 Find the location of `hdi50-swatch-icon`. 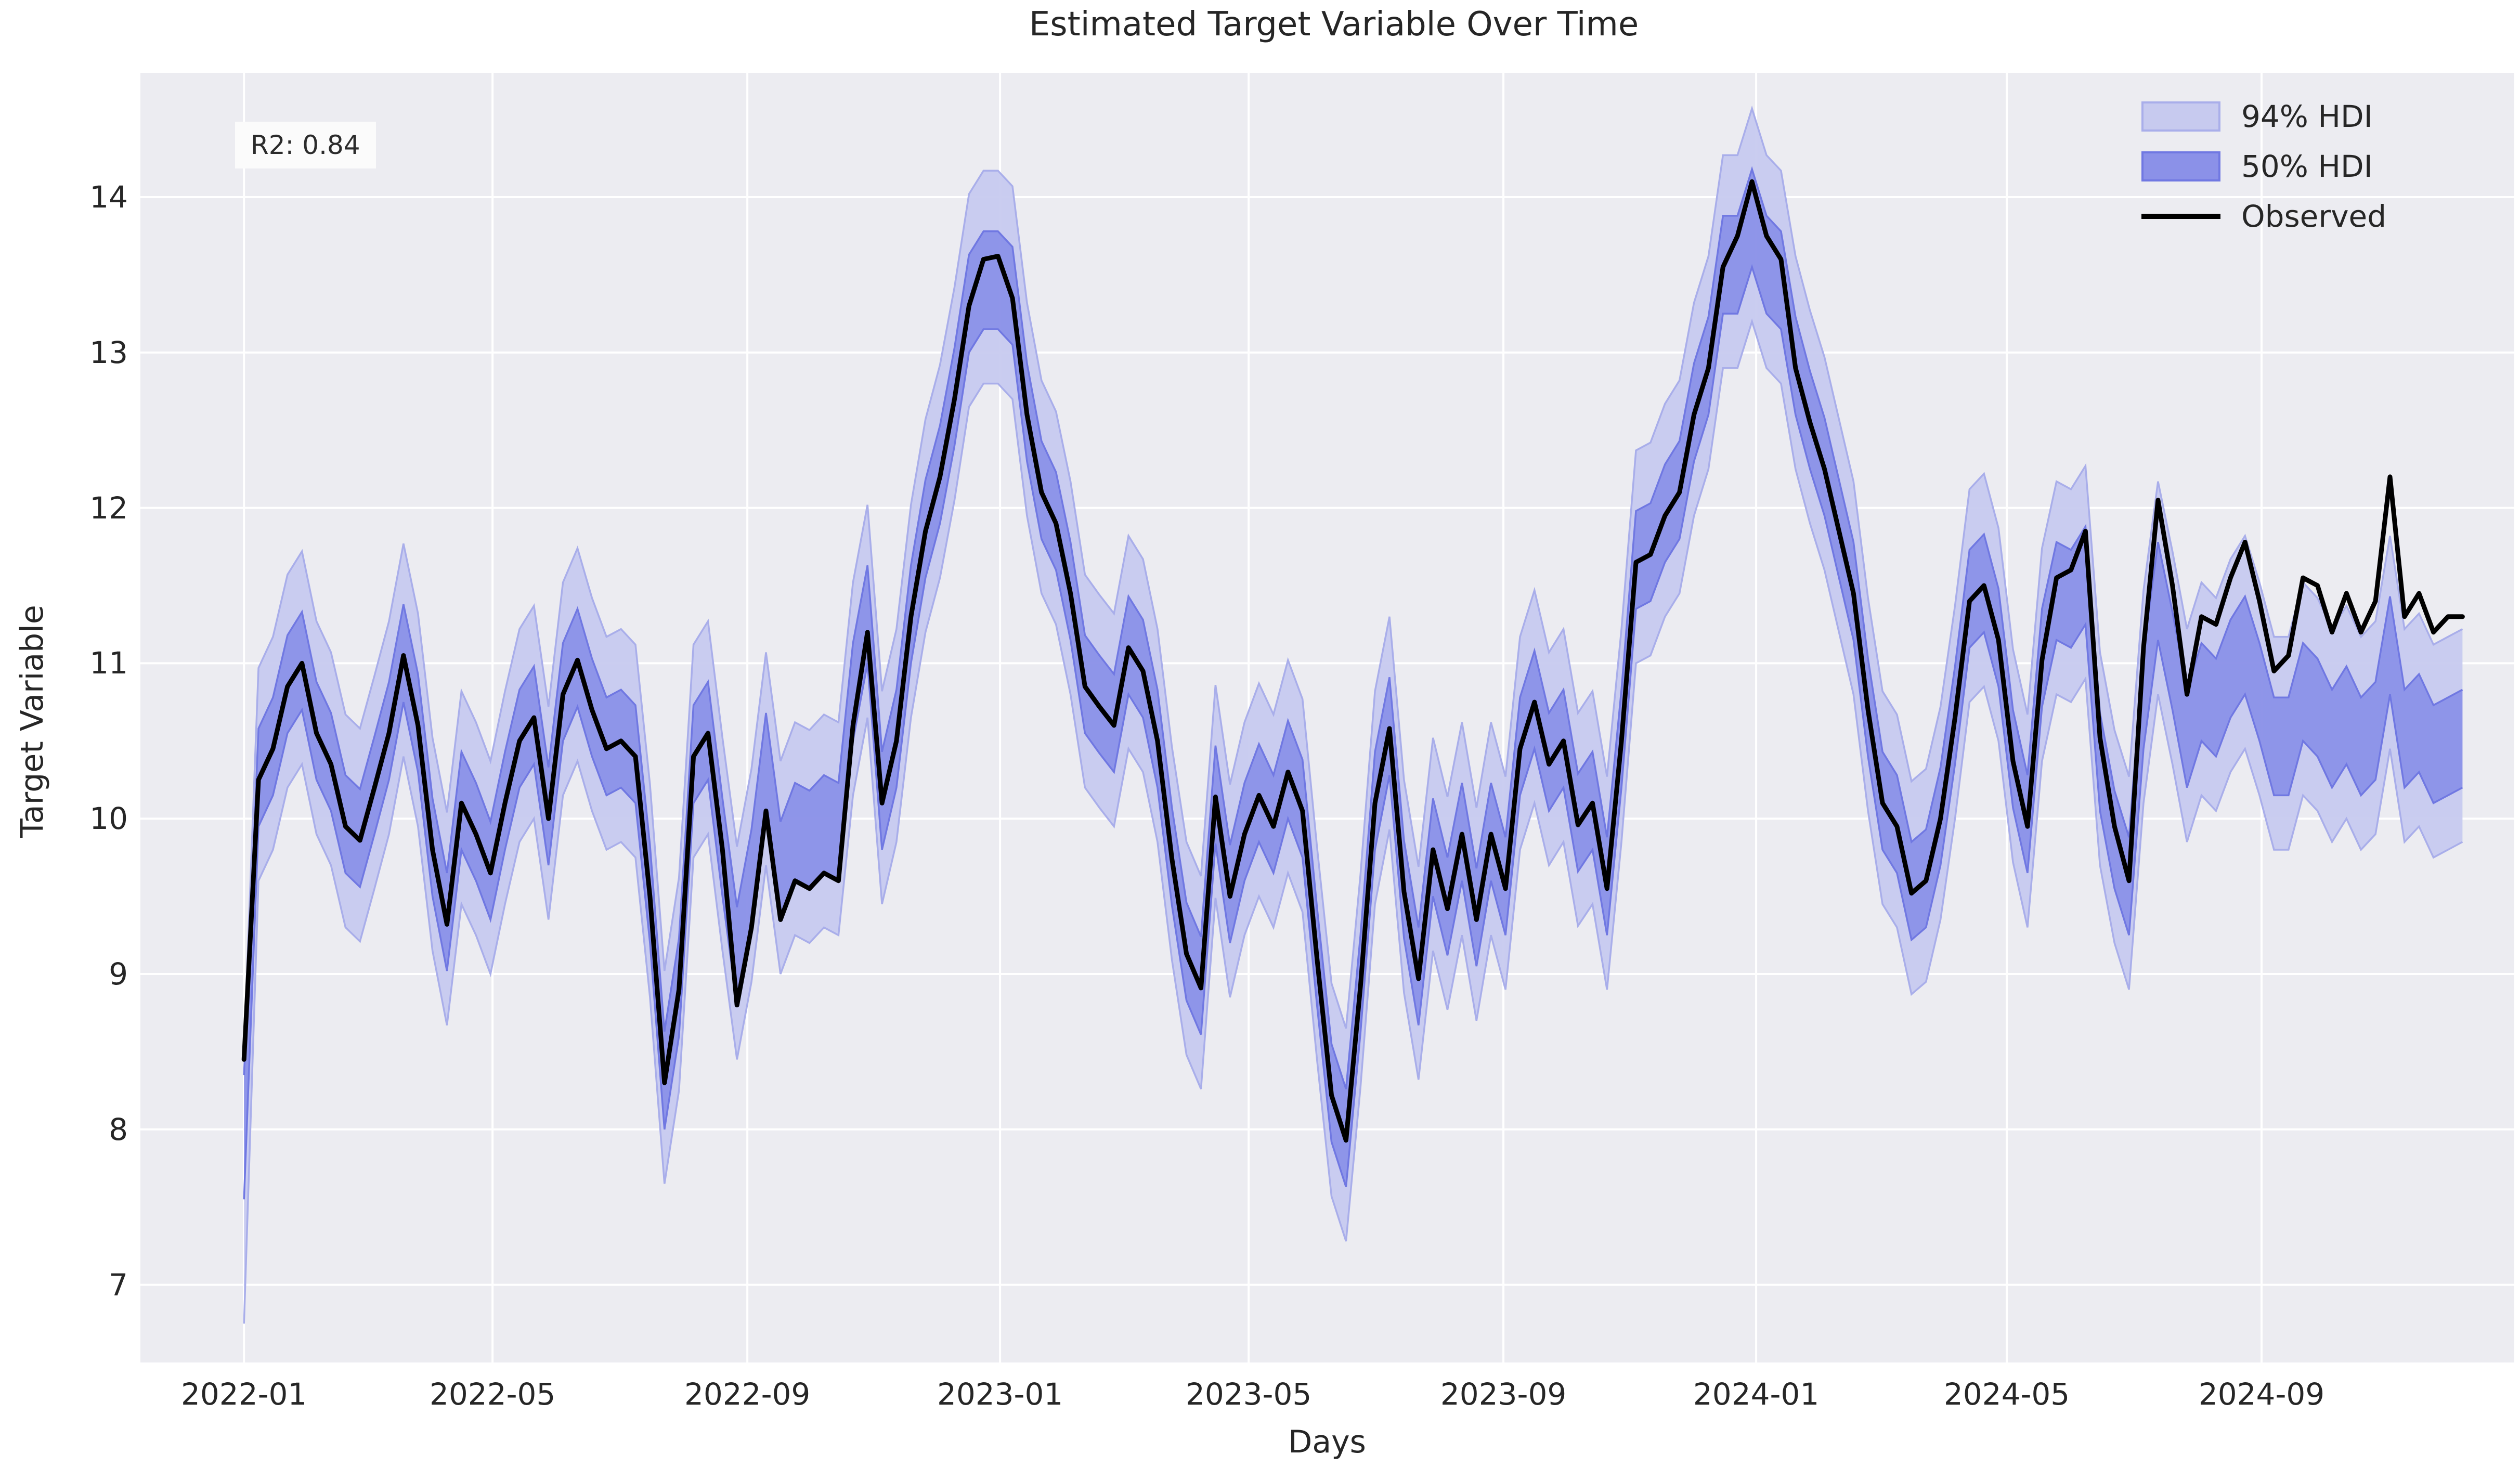

hdi50-swatch-icon is located at coordinates (2180, 166).